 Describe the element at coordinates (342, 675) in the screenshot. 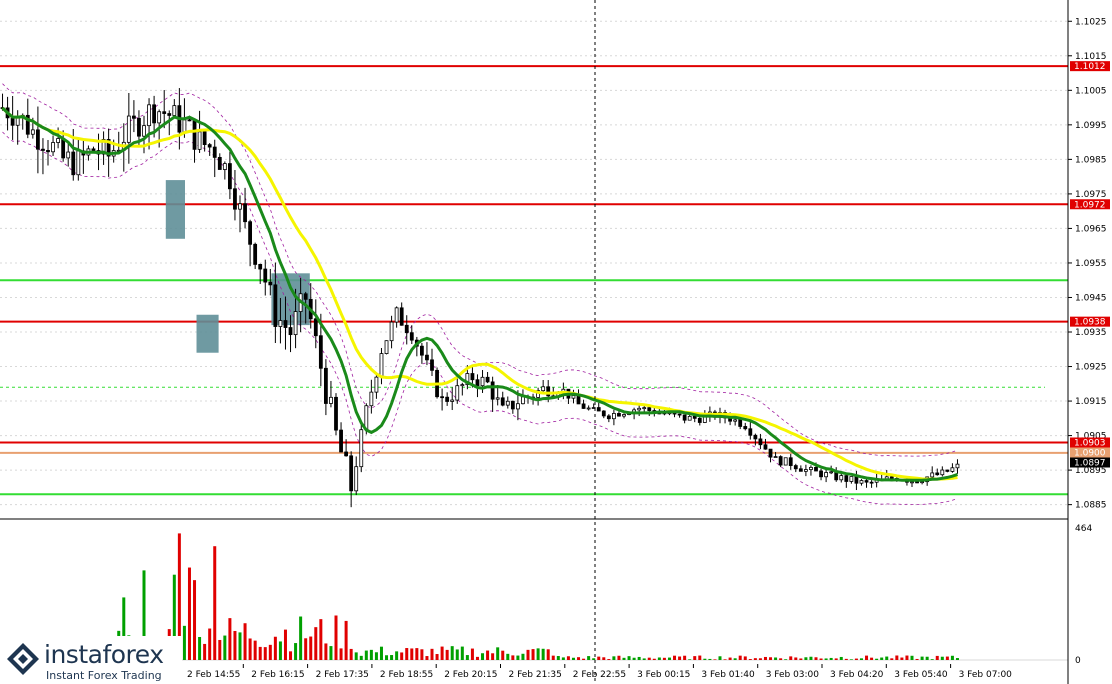

I see `time-tick-label: 2 Feb 17:35` at that location.